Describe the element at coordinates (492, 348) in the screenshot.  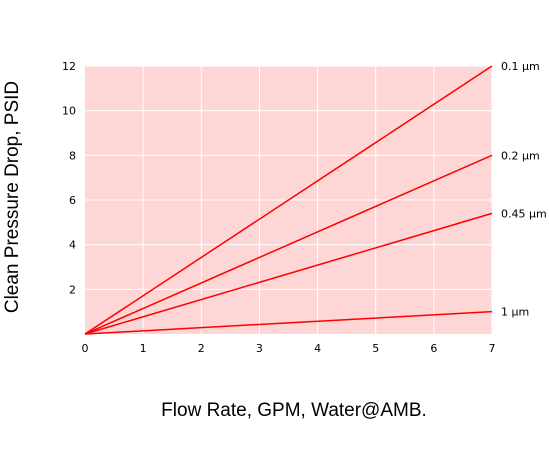
I see `x-tick-label: 7` at that location.